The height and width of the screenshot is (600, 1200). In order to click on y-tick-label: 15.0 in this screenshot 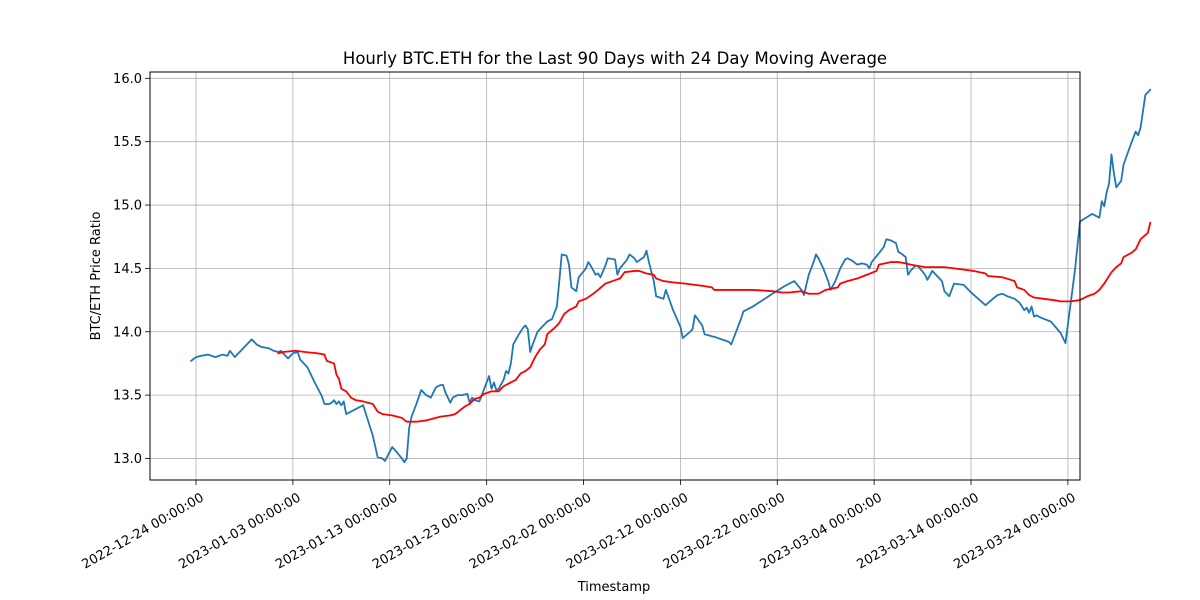, I will do `click(127, 206)`.